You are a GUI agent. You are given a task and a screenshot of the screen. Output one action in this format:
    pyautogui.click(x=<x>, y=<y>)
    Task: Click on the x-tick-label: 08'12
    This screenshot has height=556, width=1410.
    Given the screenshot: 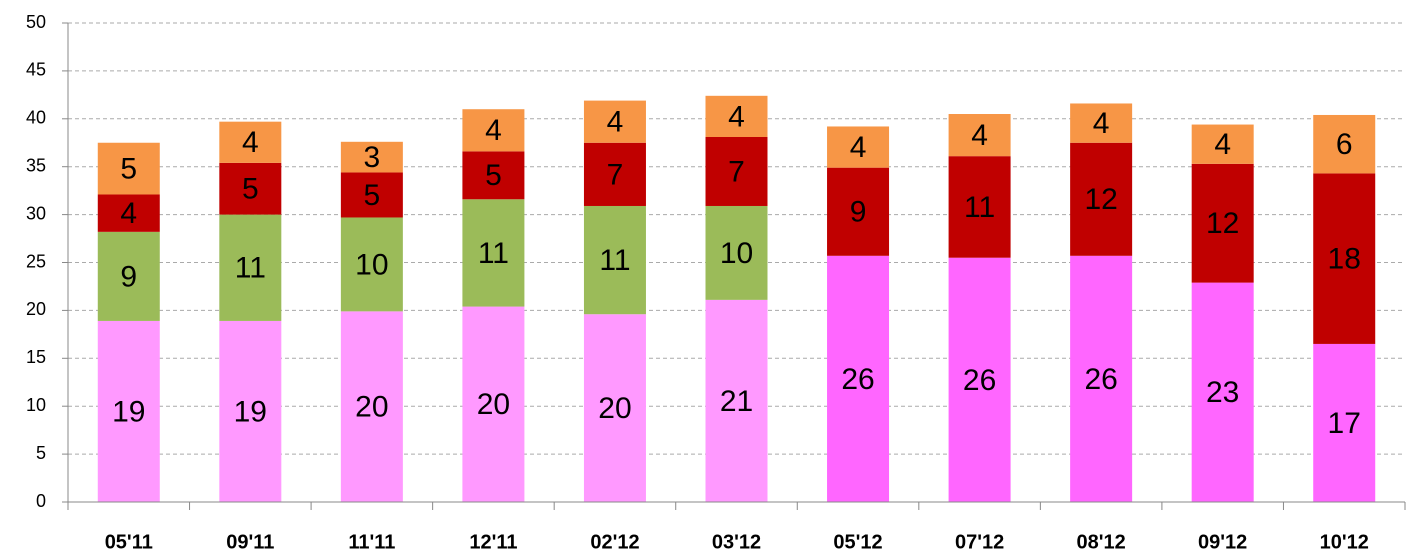 What is the action you would take?
    pyautogui.click(x=1101, y=542)
    